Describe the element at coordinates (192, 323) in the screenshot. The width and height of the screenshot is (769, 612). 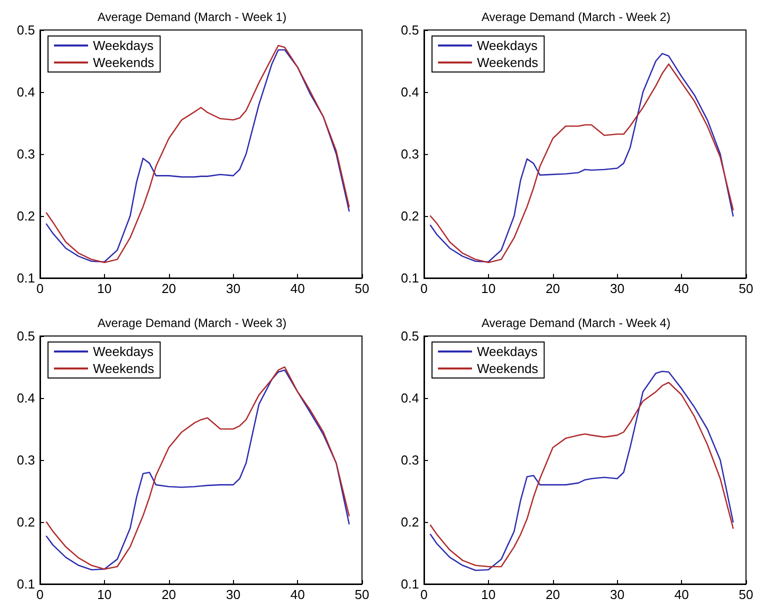
I see `chart-title: Average Demand (March - Week 3)` at that location.